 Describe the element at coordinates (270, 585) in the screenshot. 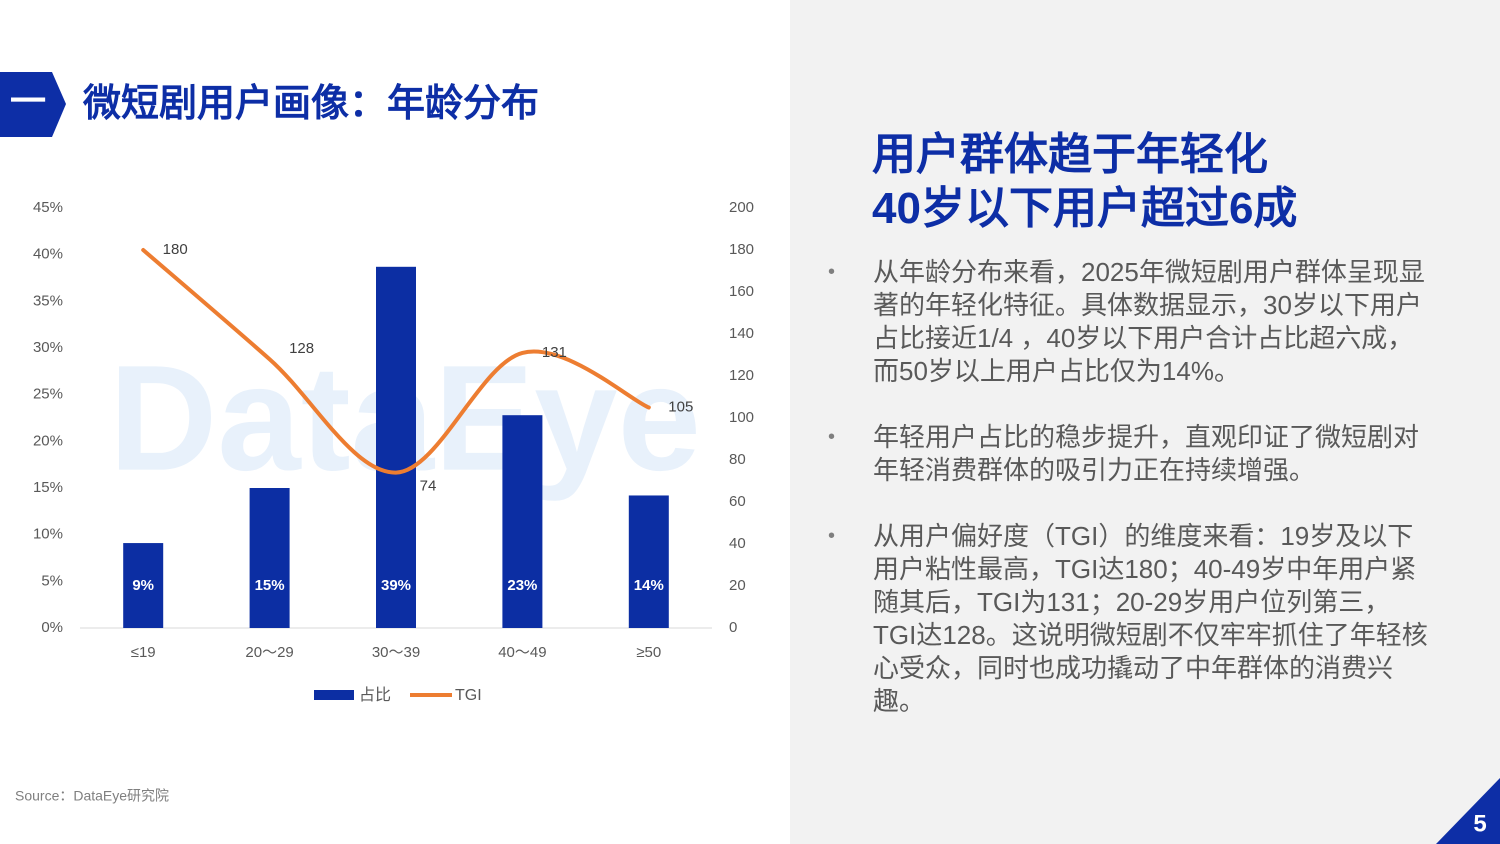

I see `bar-label: 15%` at that location.